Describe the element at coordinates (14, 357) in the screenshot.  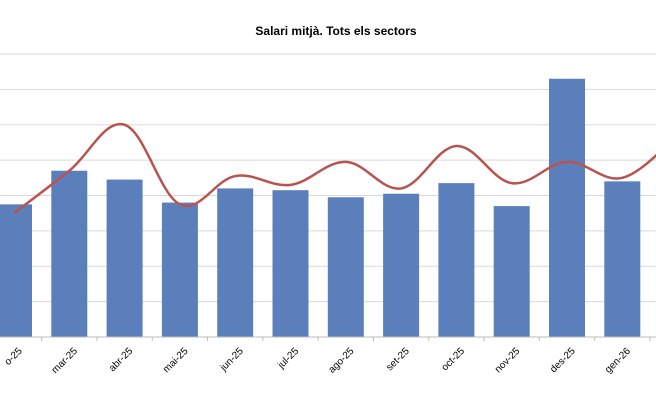
I see `x-tick-label: o-25` at that location.